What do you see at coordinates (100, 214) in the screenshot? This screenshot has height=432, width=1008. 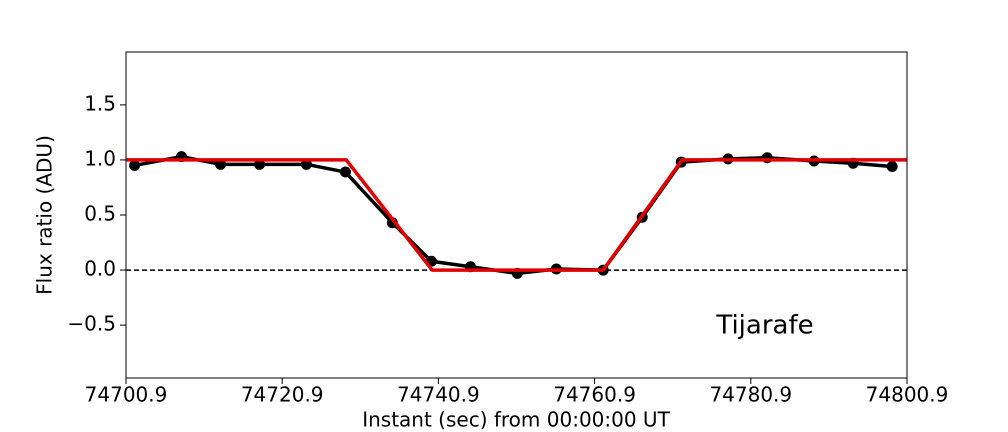 I see `y-tick-label: 0.5` at bounding box center [100, 214].